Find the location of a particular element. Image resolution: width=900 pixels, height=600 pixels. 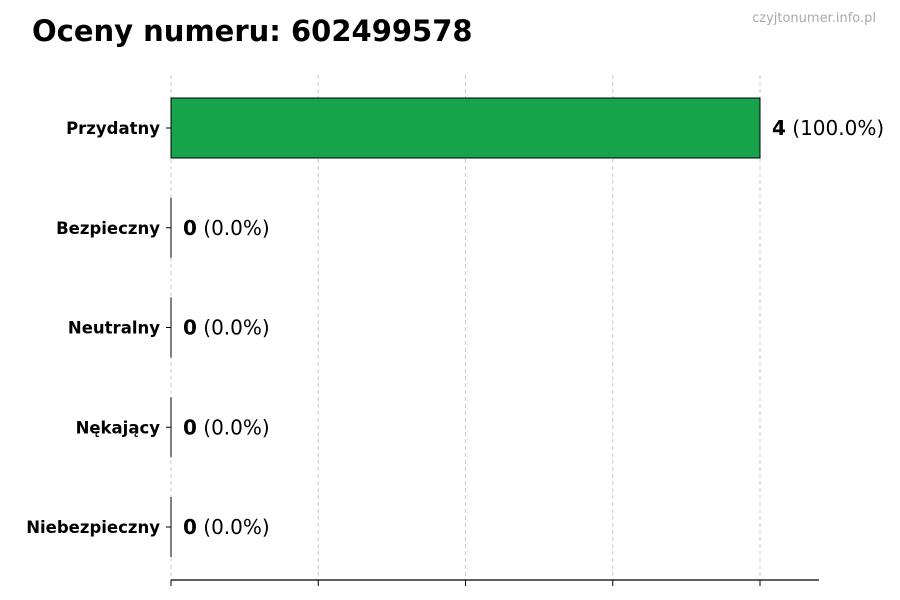

category-label: Nękający is located at coordinates (118, 427).